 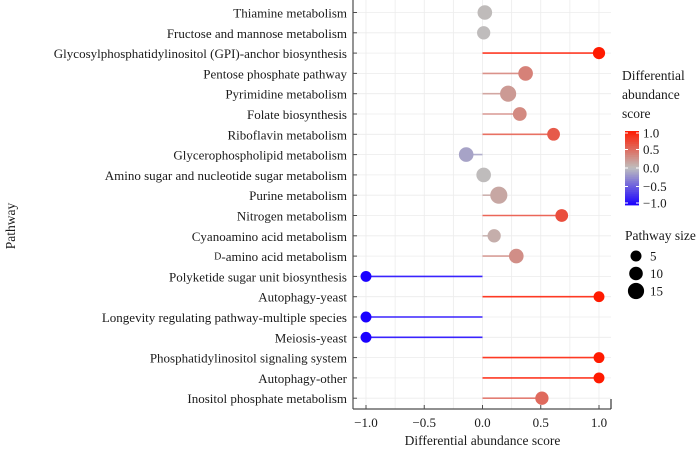 I want to click on color-legend-label: −0.5, so click(x=655, y=186).